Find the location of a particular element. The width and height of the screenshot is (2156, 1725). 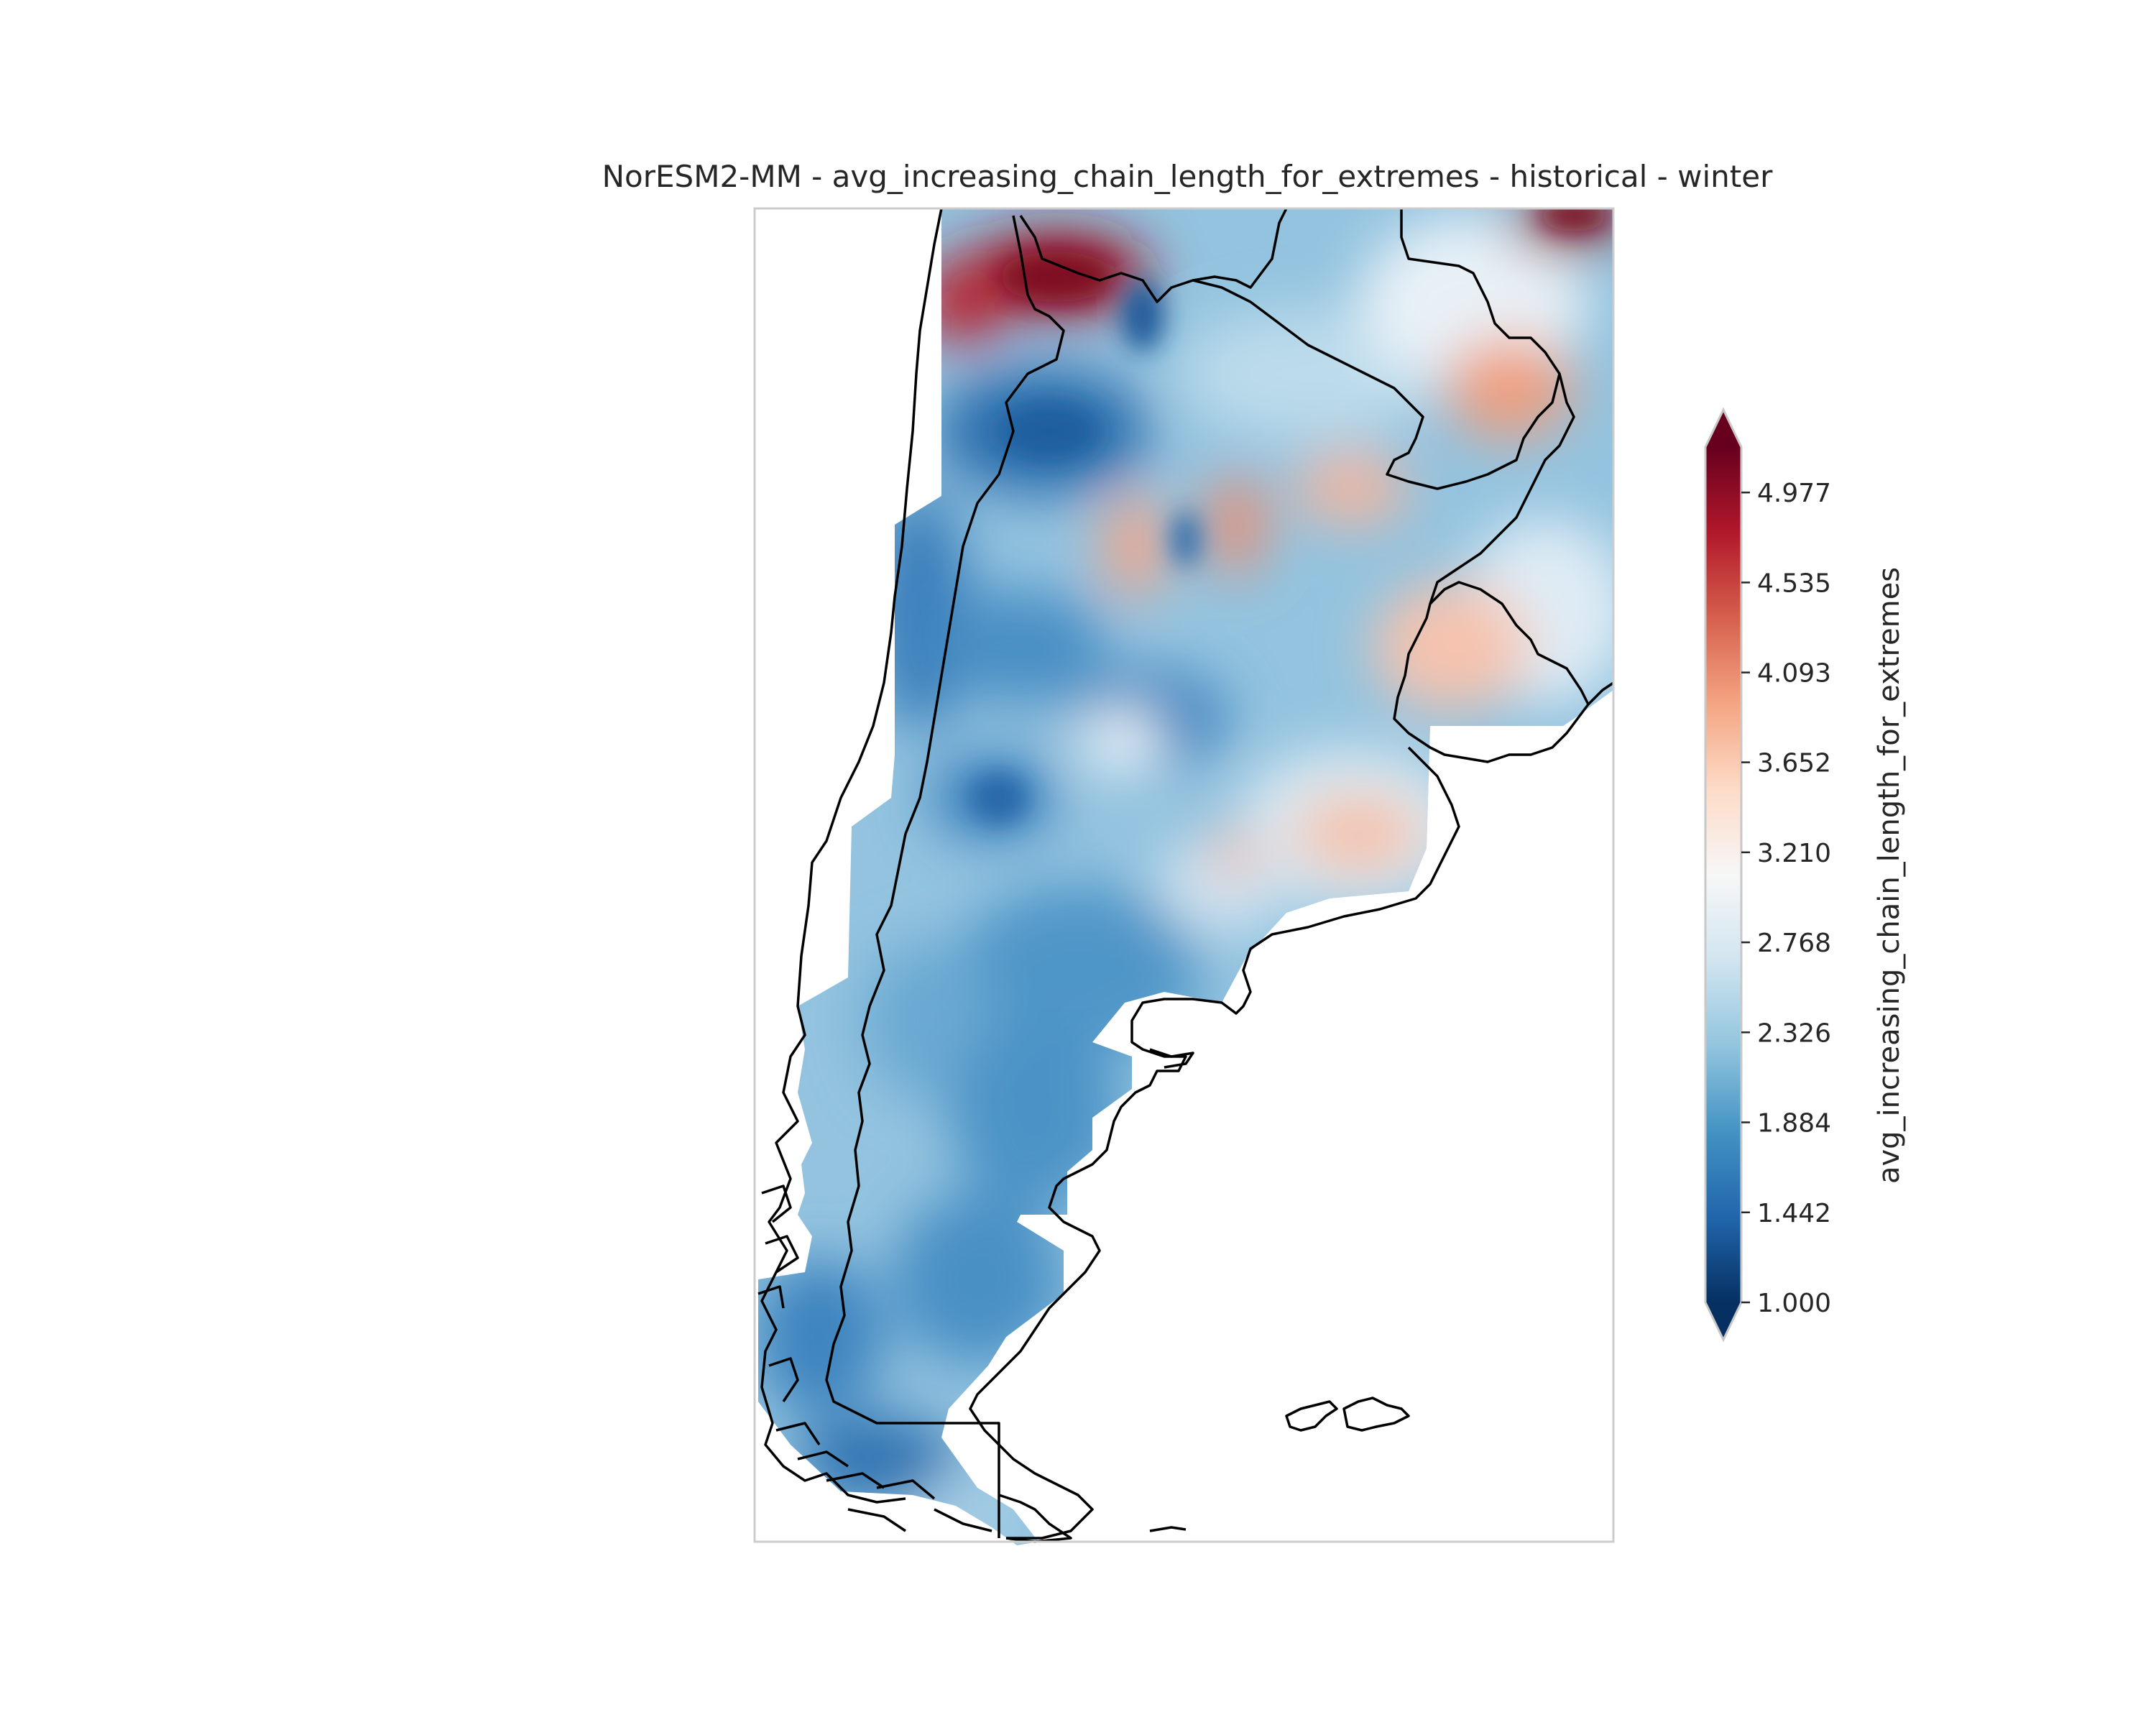

colorbar-tick-label: 3.210 is located at coordinates (1794, 853).